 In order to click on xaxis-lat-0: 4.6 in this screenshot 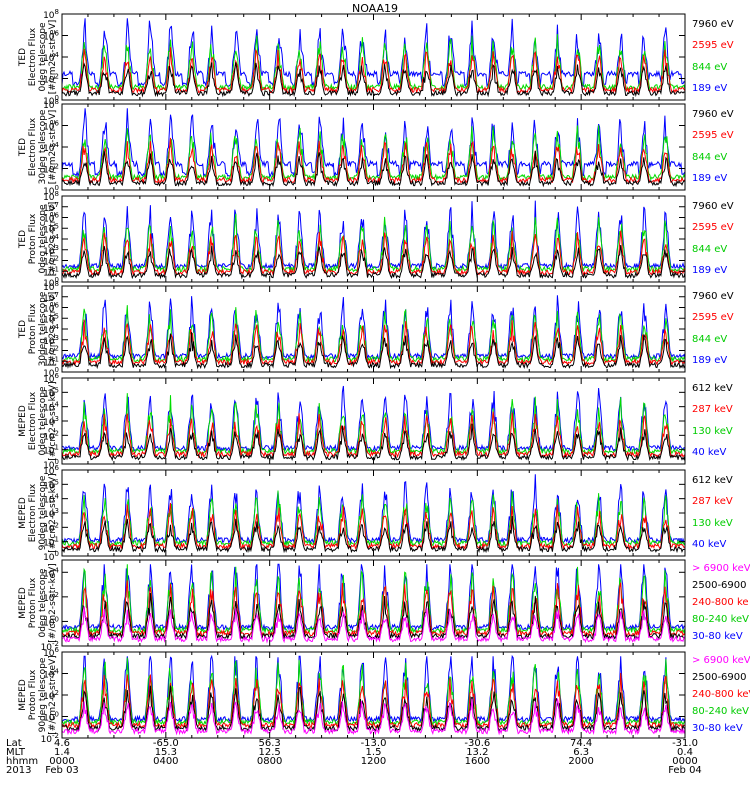, I will do `click(62, 743)`.